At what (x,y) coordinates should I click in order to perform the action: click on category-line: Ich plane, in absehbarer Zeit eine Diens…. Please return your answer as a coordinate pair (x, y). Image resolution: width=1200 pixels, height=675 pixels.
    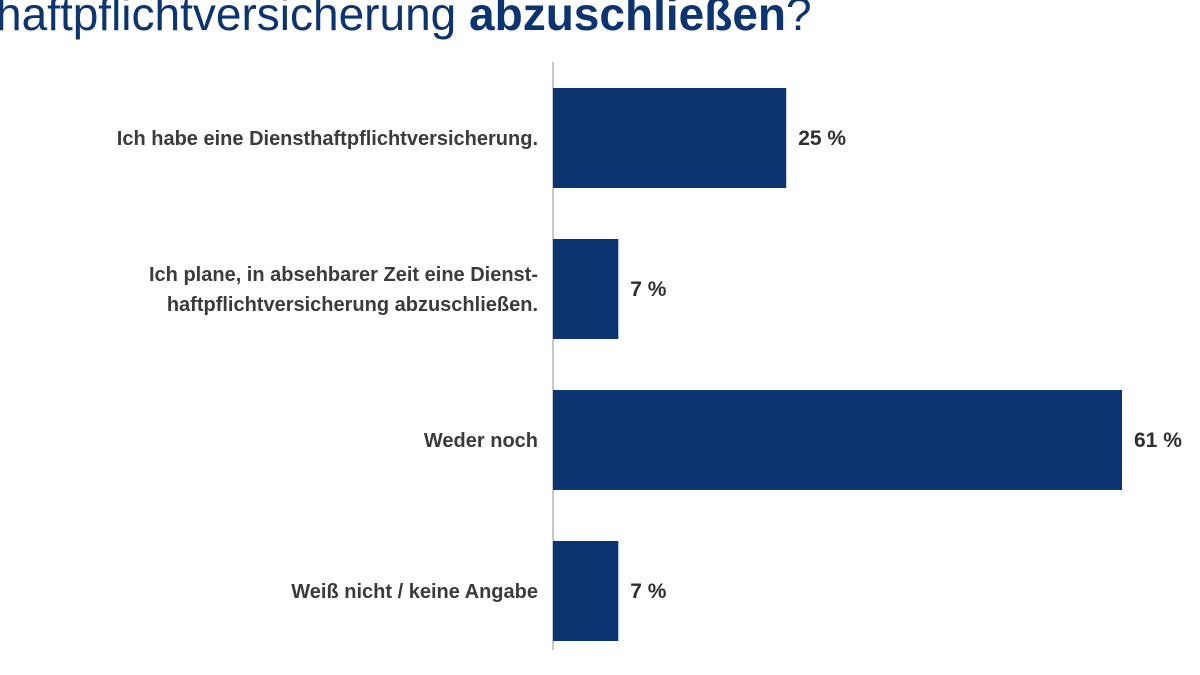
    Looking at the image, I should click on (343, 275).